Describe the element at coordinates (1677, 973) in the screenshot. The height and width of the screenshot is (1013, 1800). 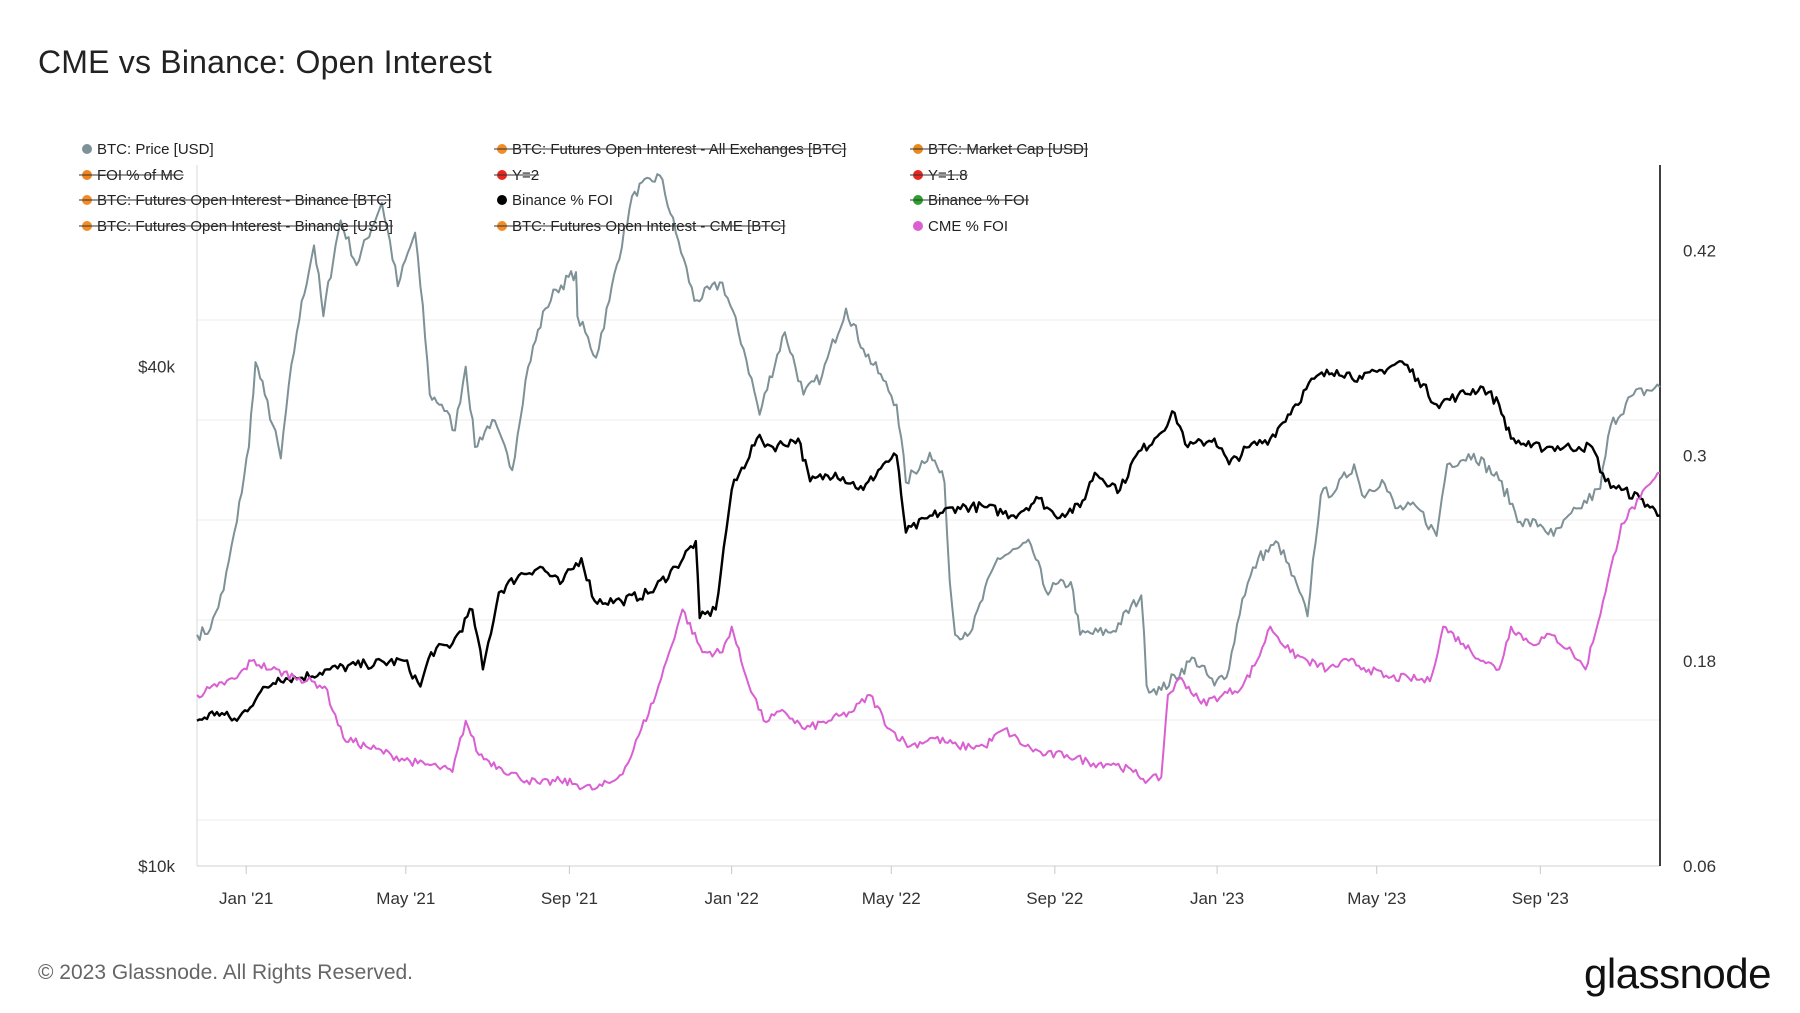
I see `glassnode-logo: glassnode` at that location.